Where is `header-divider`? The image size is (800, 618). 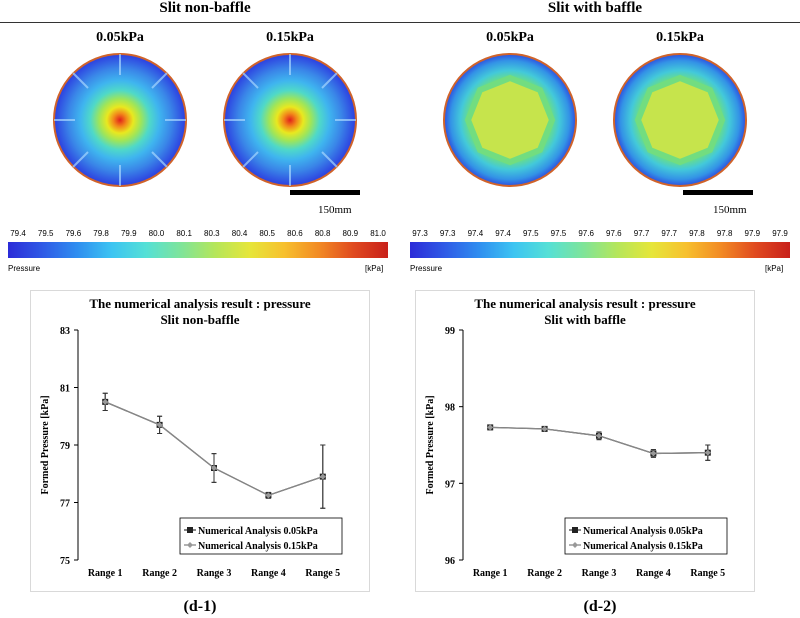
header-divider is located at coordinates (400, 22).